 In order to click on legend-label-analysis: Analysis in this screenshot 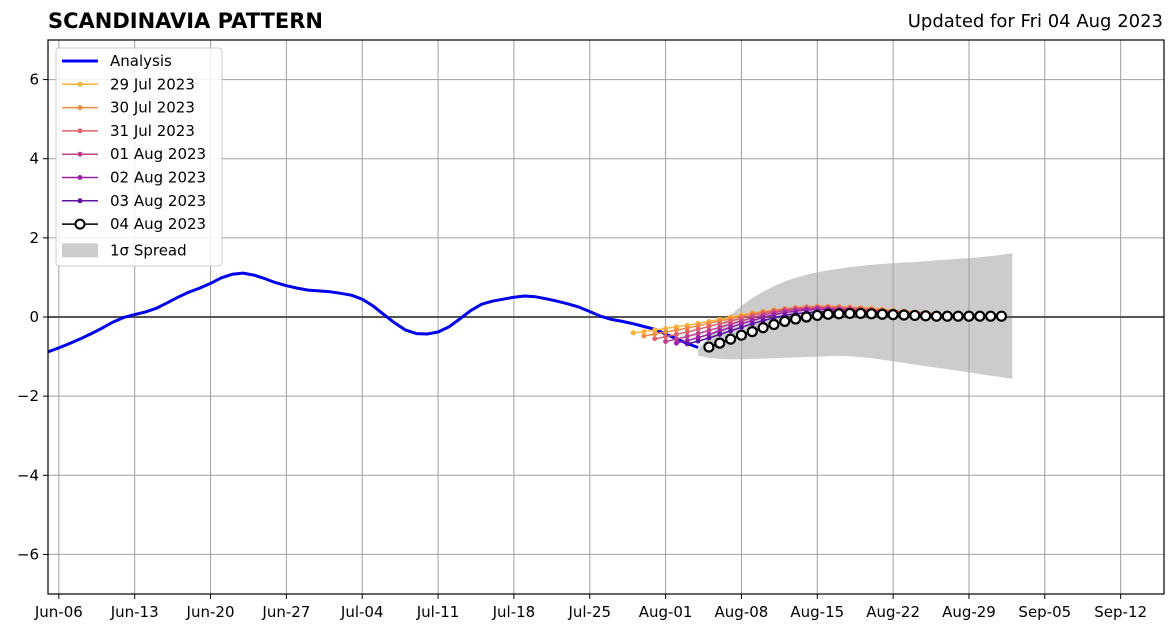, I will do `click(141, 61)`.